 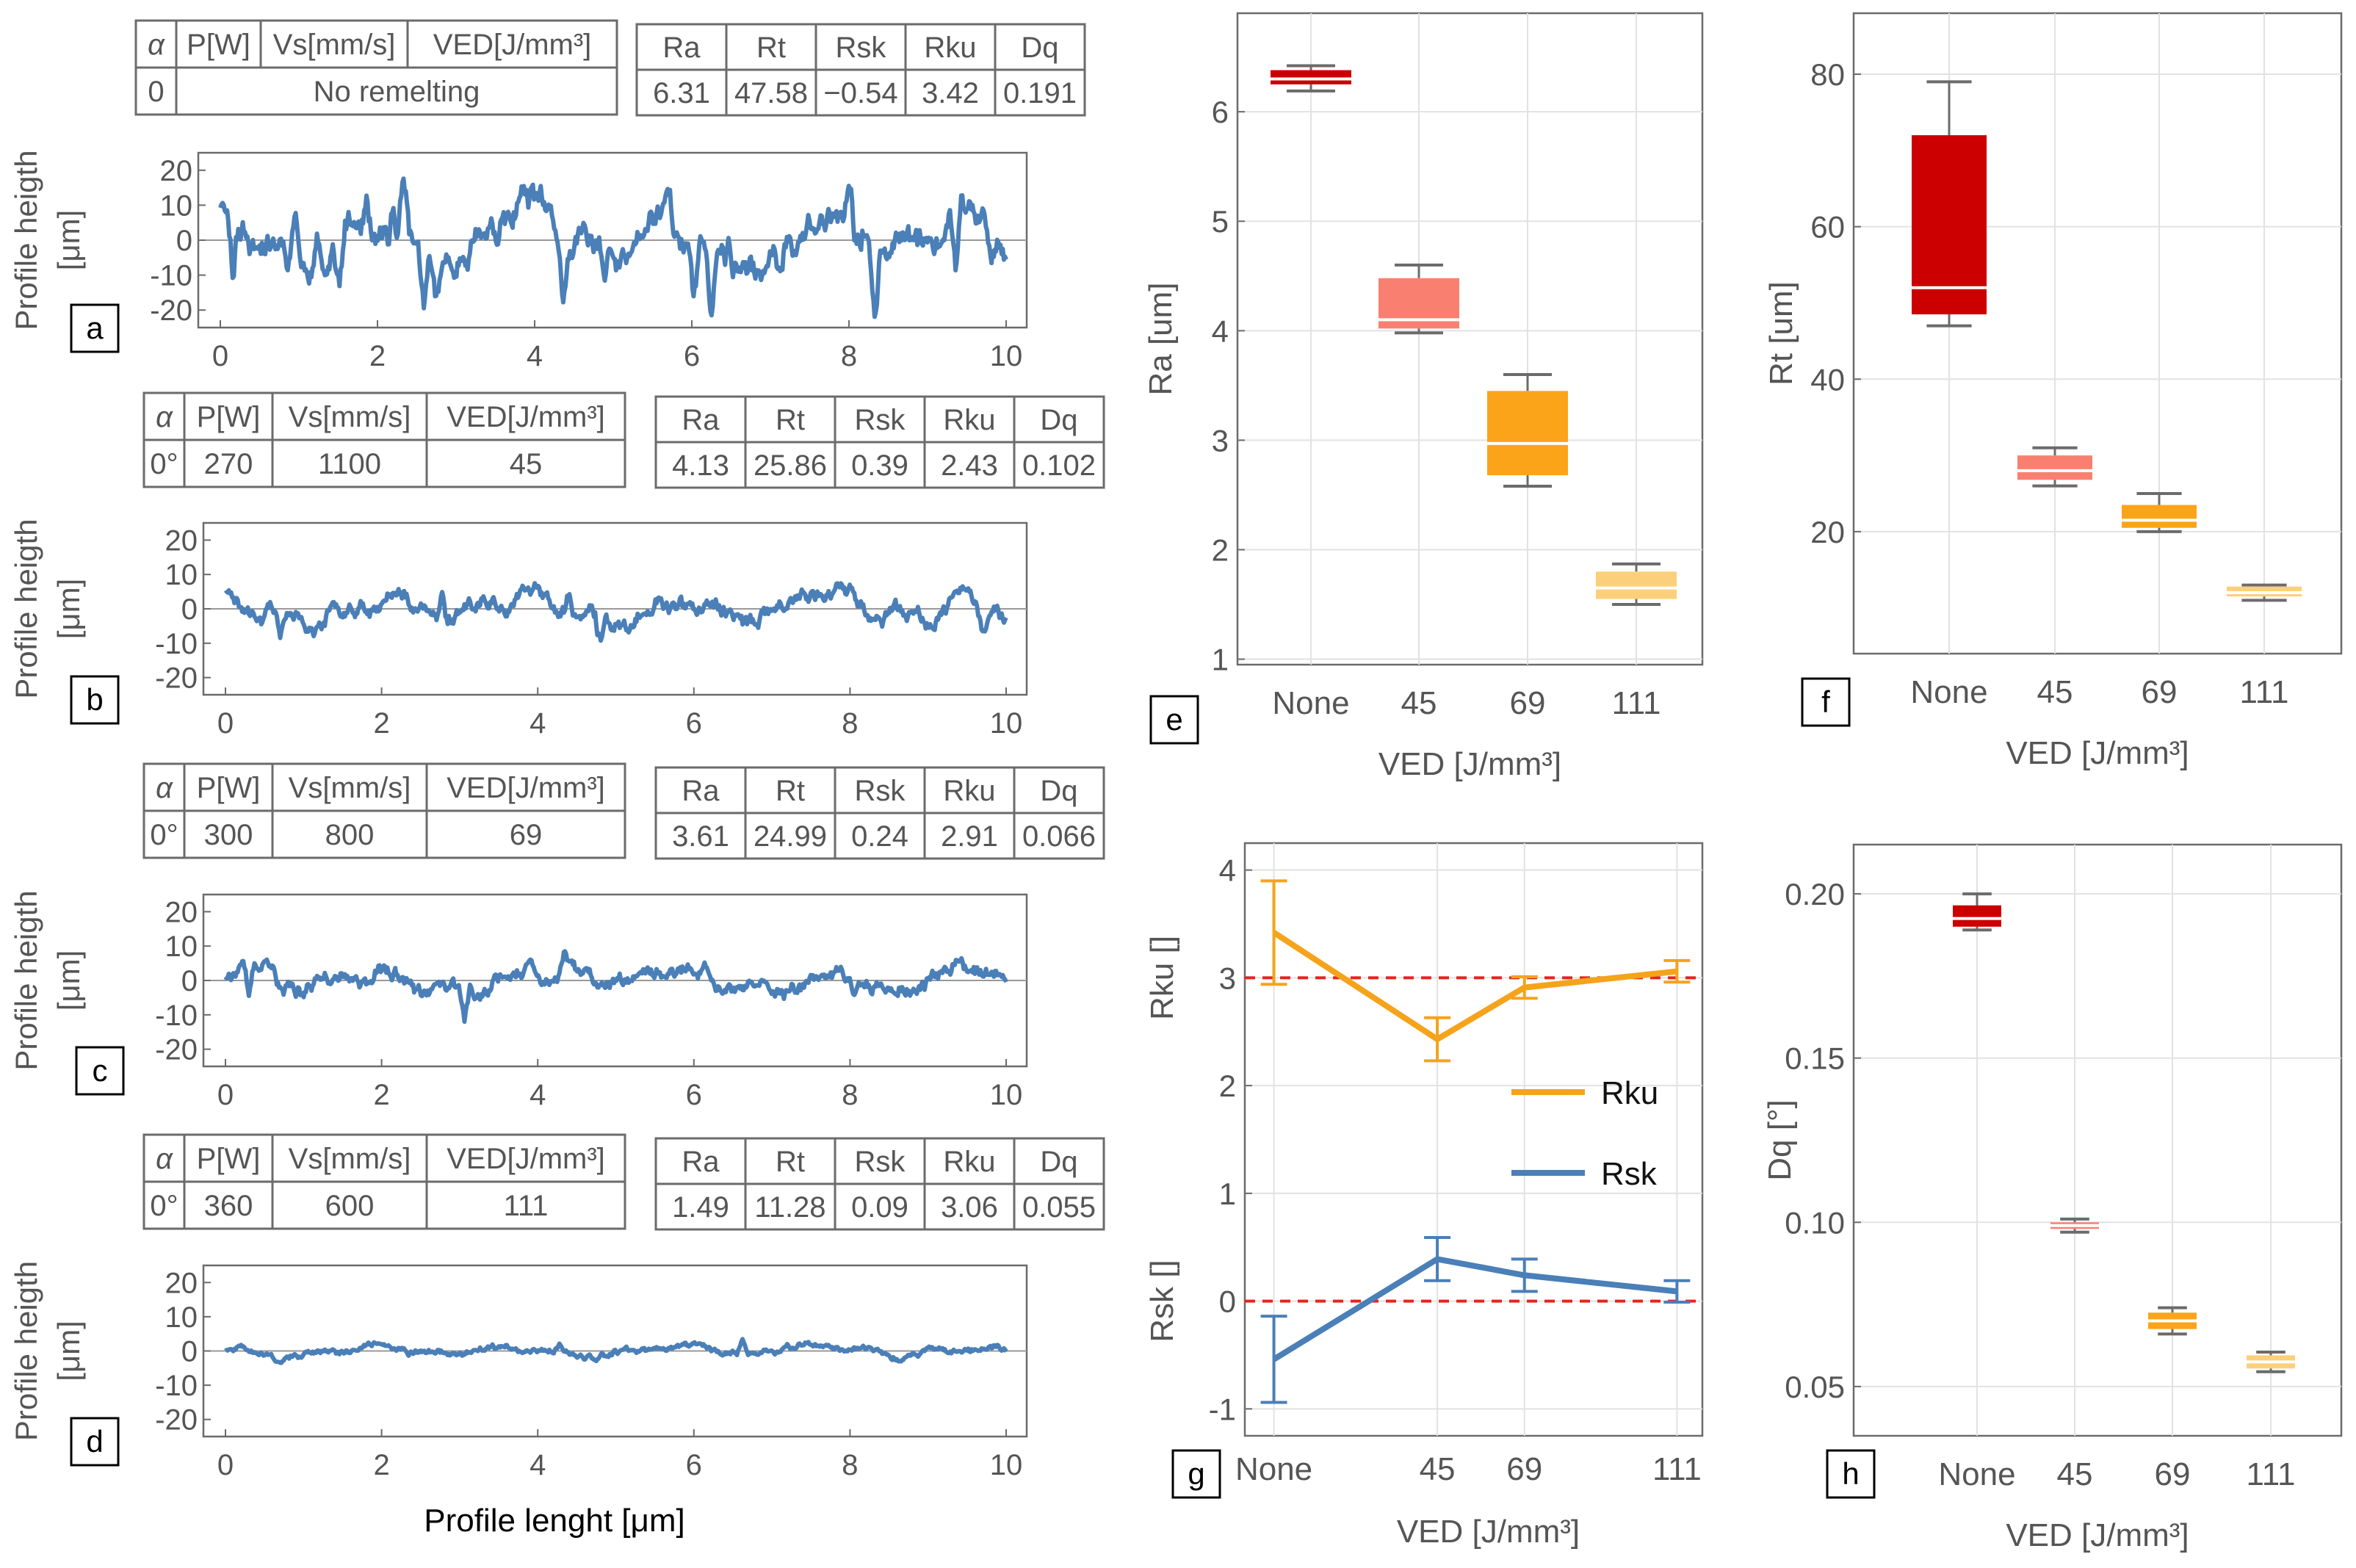 What do you see at coordinates (1310, 703) in the screenshot?
I see `x-tick-label: None` at bounding box center [1310, 703].